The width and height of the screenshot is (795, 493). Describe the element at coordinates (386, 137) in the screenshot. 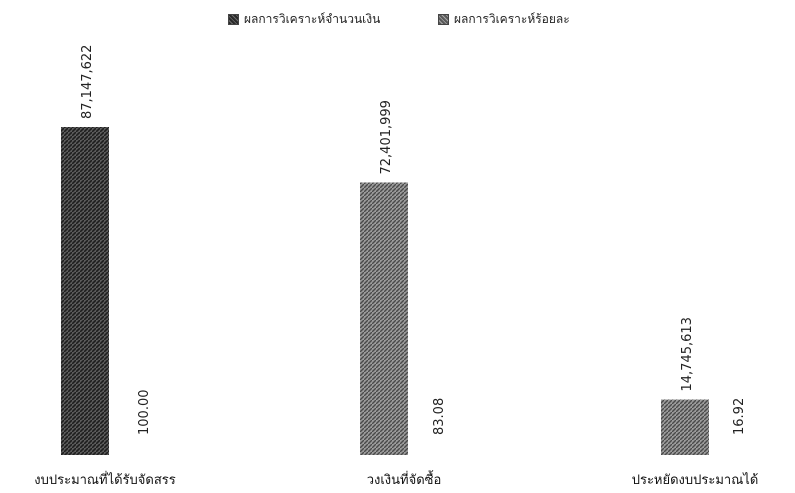

I see `value-label-amount-2: 72,401,999` at that location.